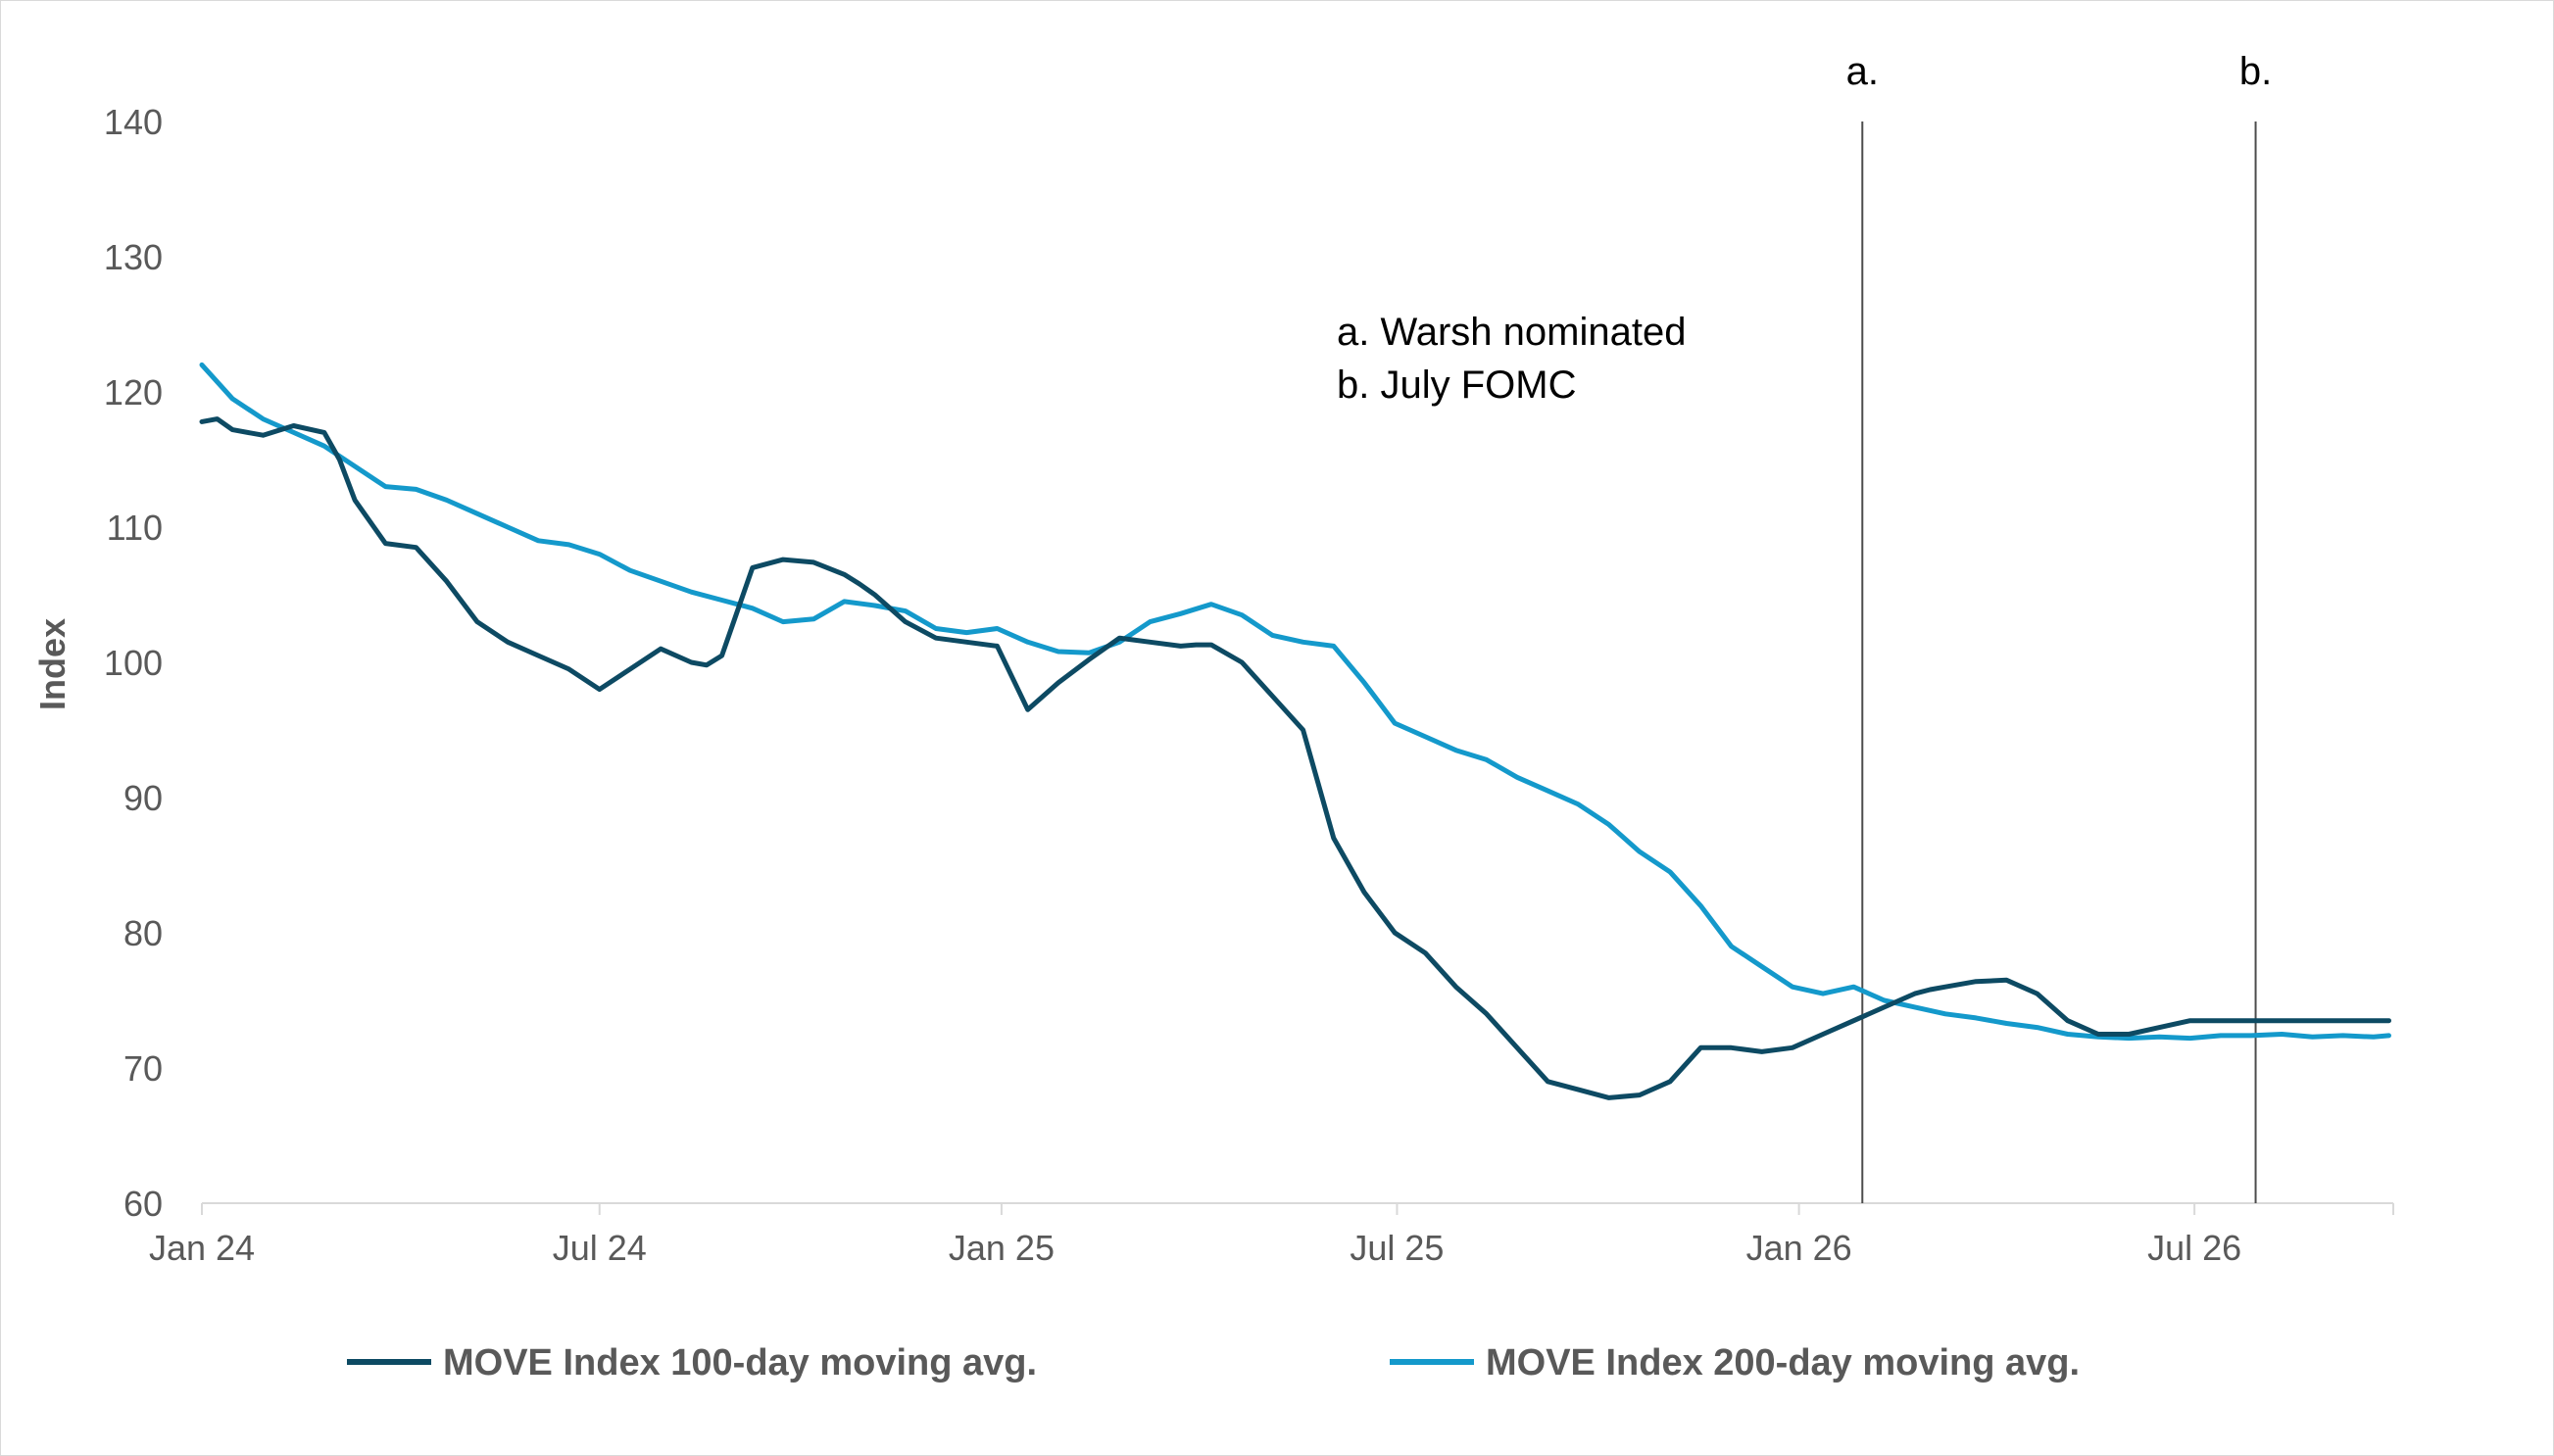  Describe the element at coordinates (740, 1362) in the screenshot. I see `legend-label: MOVE Index 100-day moving avg.` at that location.